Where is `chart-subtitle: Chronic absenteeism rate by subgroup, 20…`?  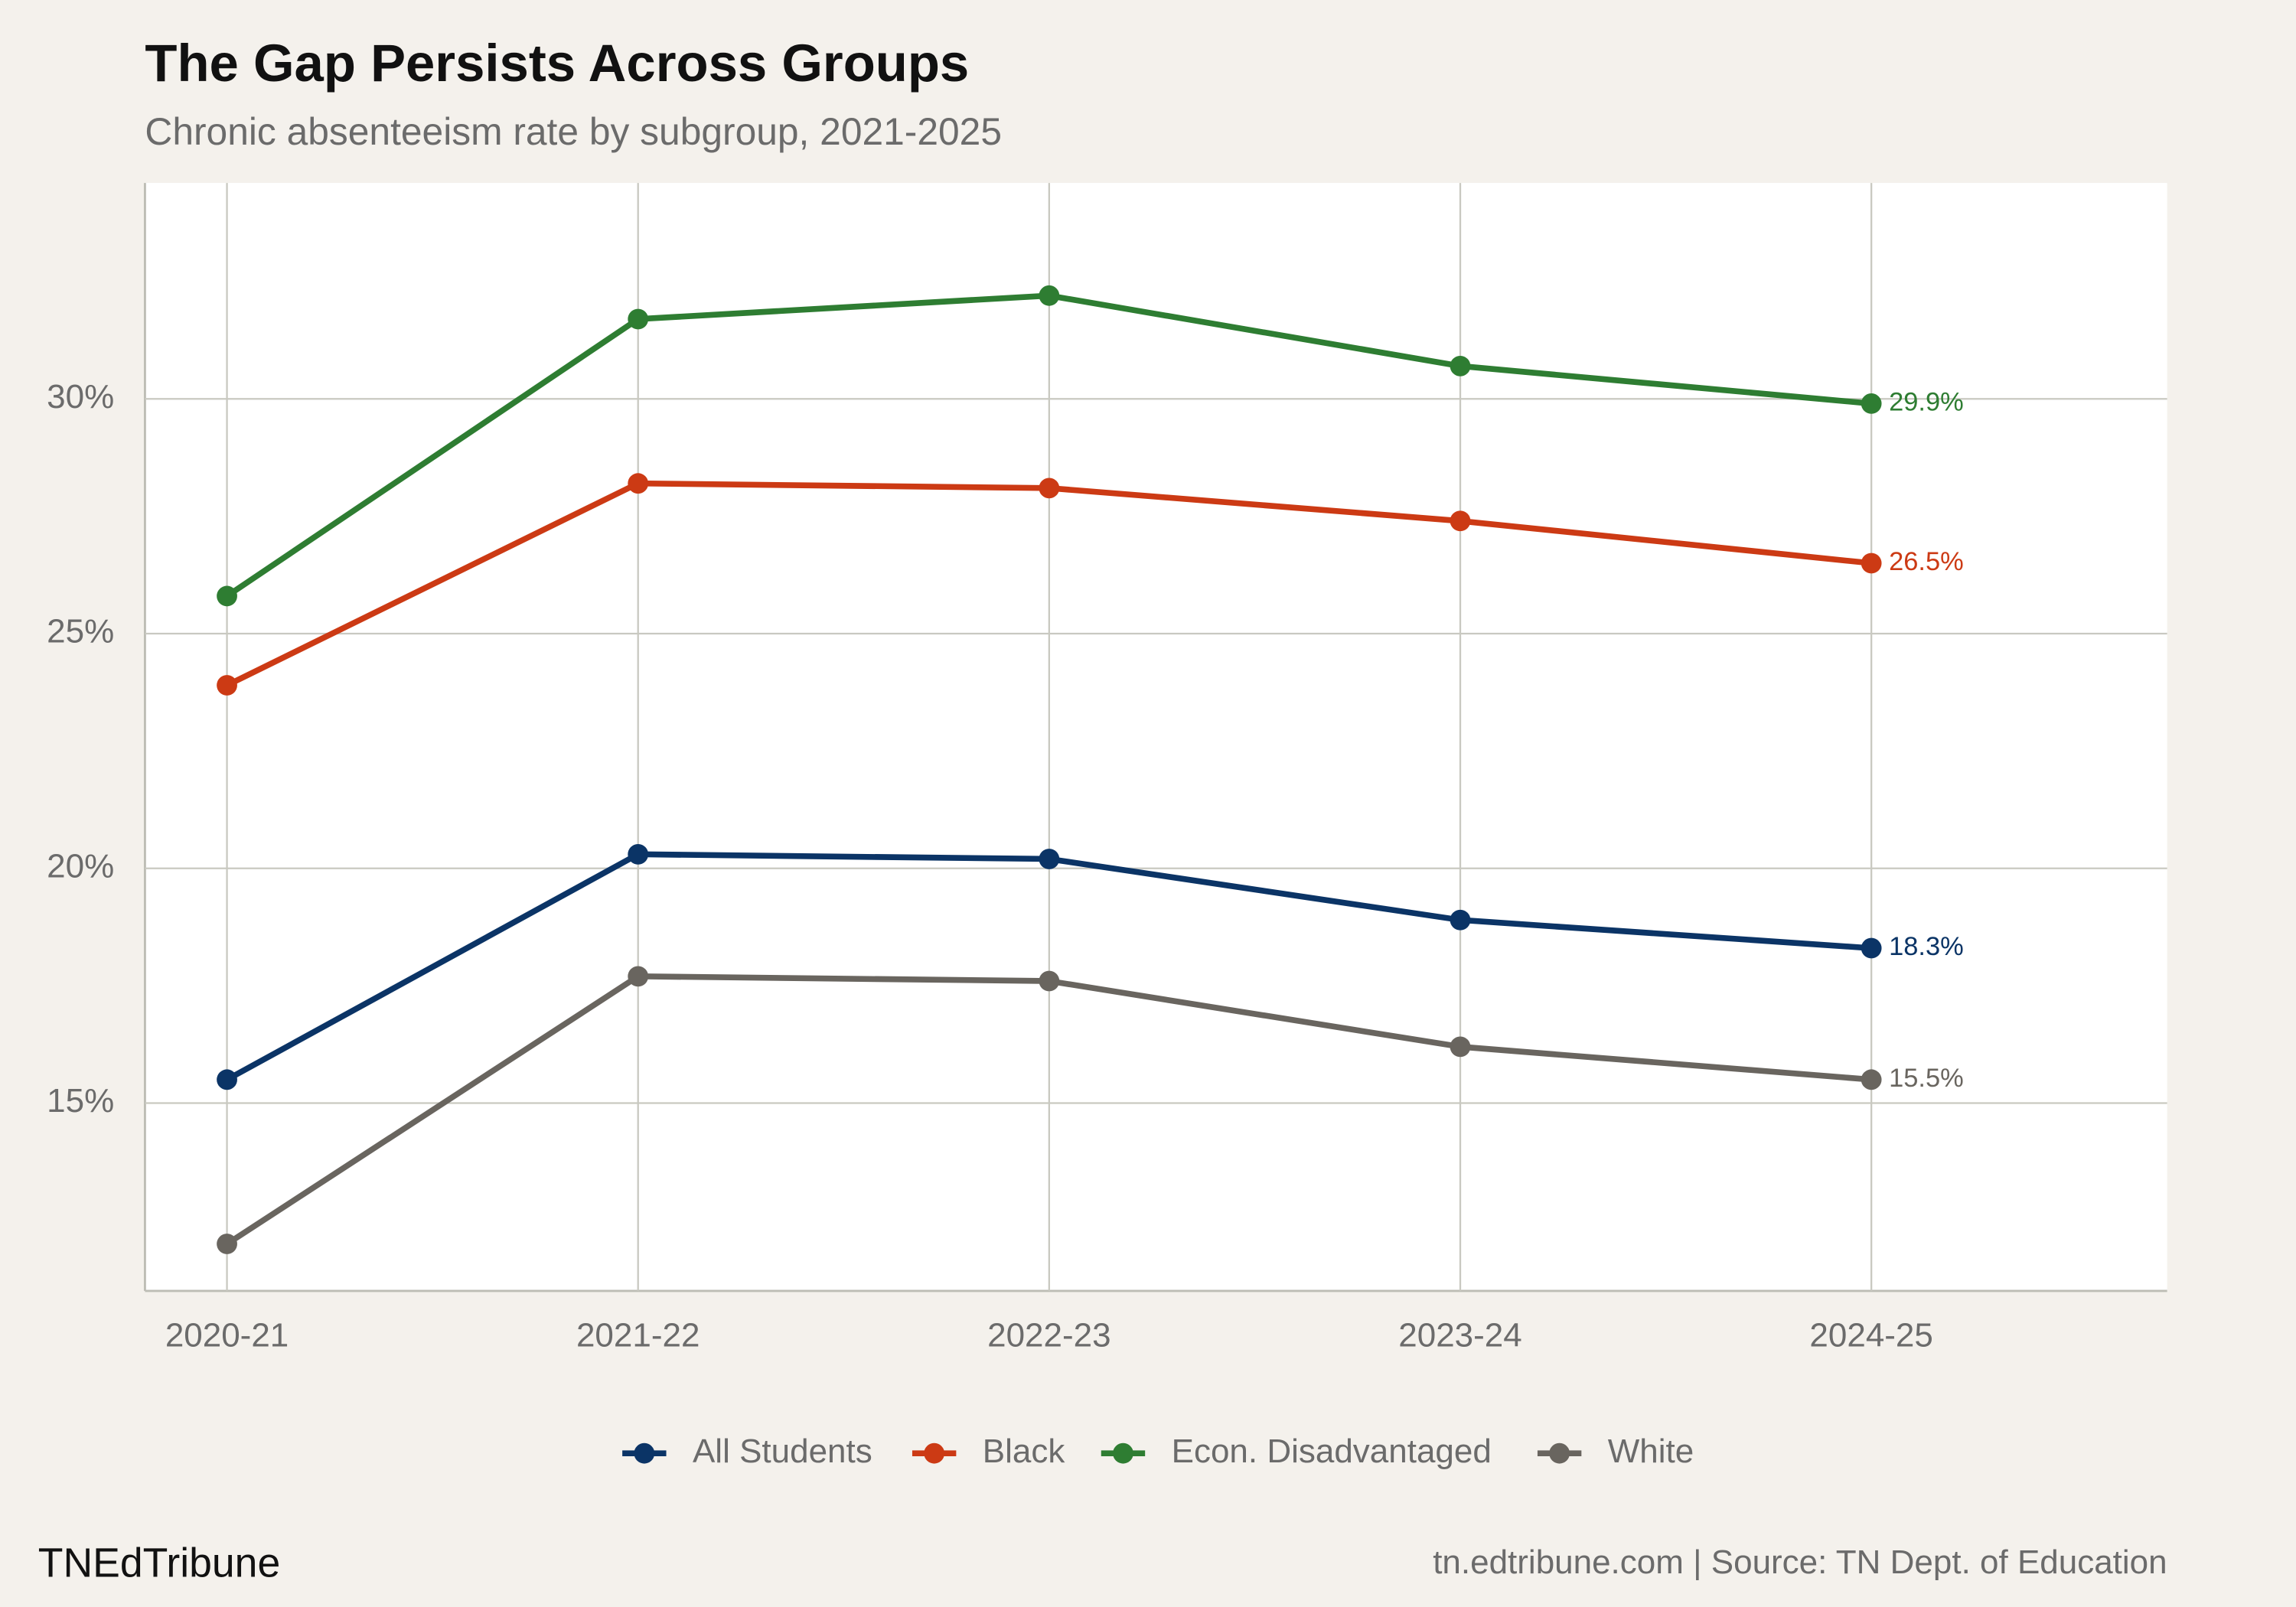 chart-subtitle: Chronic absenteeism rate by subgroup, 20… is located at coordinates (573, 131).